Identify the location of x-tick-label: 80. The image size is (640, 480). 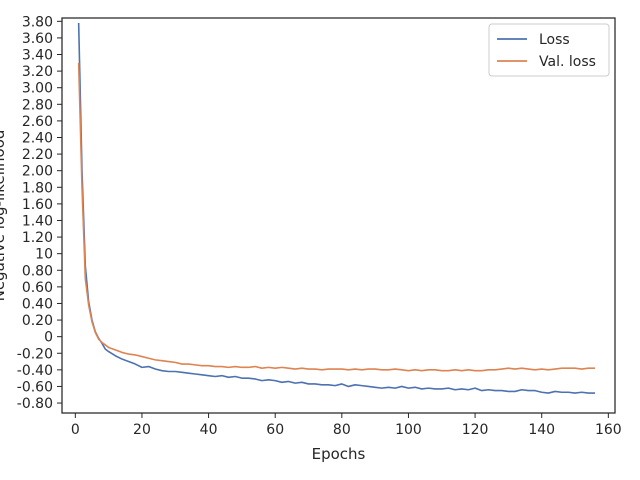
(342, 430).